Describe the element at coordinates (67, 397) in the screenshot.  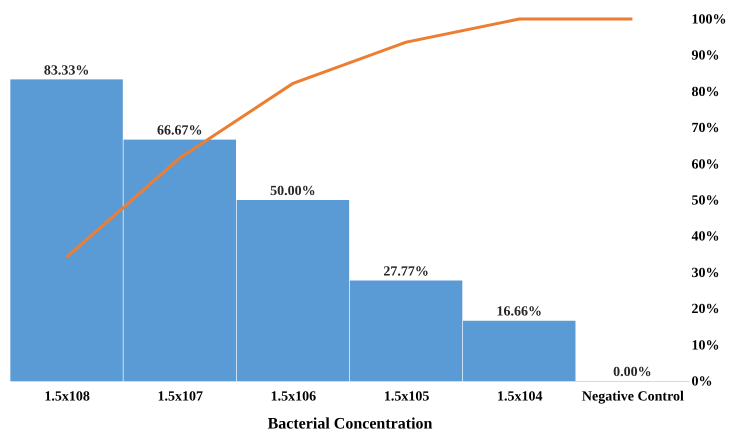
I see `x-tick-label: 1.5x108` at that location.